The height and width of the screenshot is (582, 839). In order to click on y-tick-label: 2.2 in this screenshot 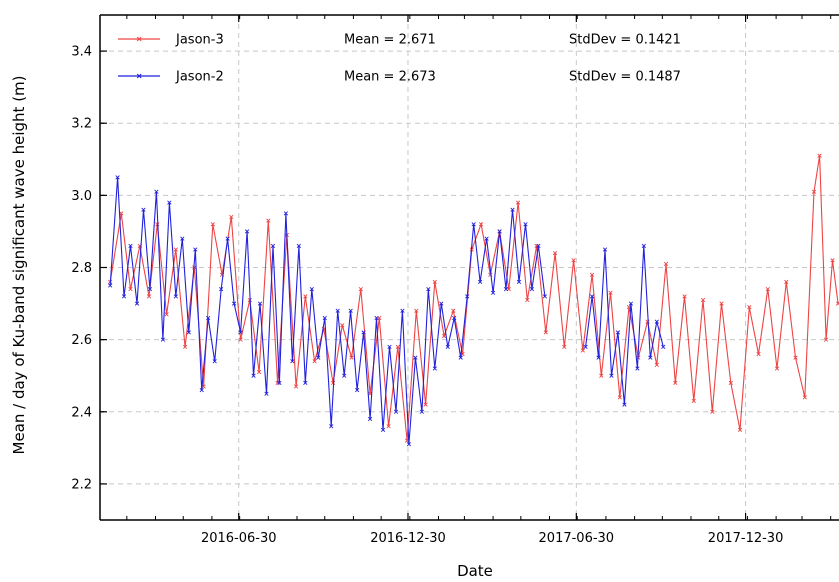, I will do `click(81, 484)`.